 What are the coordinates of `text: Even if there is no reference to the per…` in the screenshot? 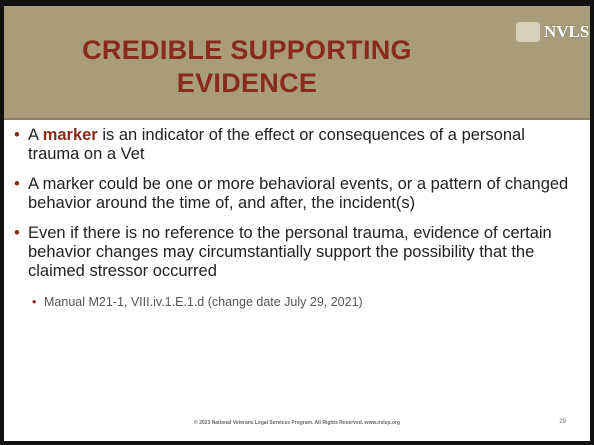 It's located at (290, 252).